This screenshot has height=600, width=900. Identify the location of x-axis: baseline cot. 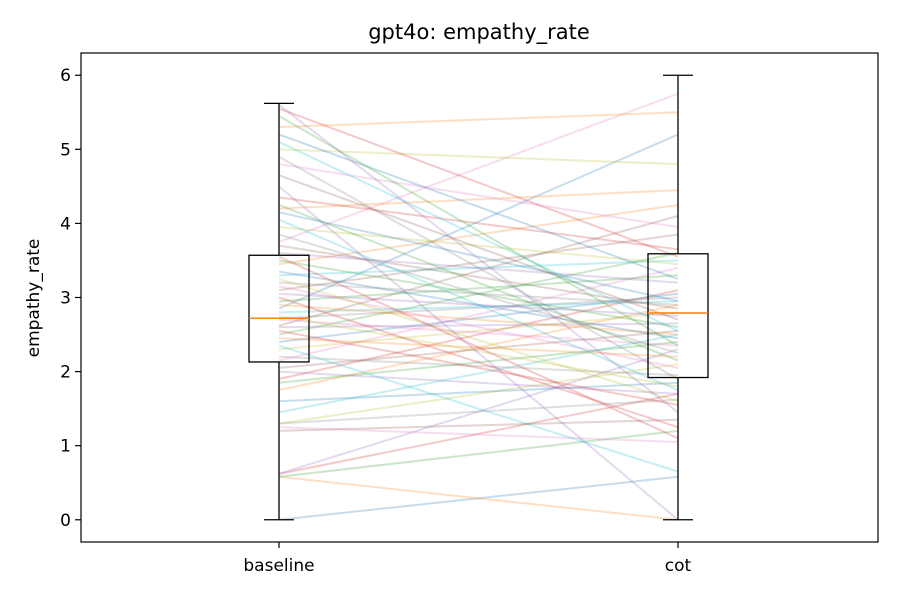
(467, 559).